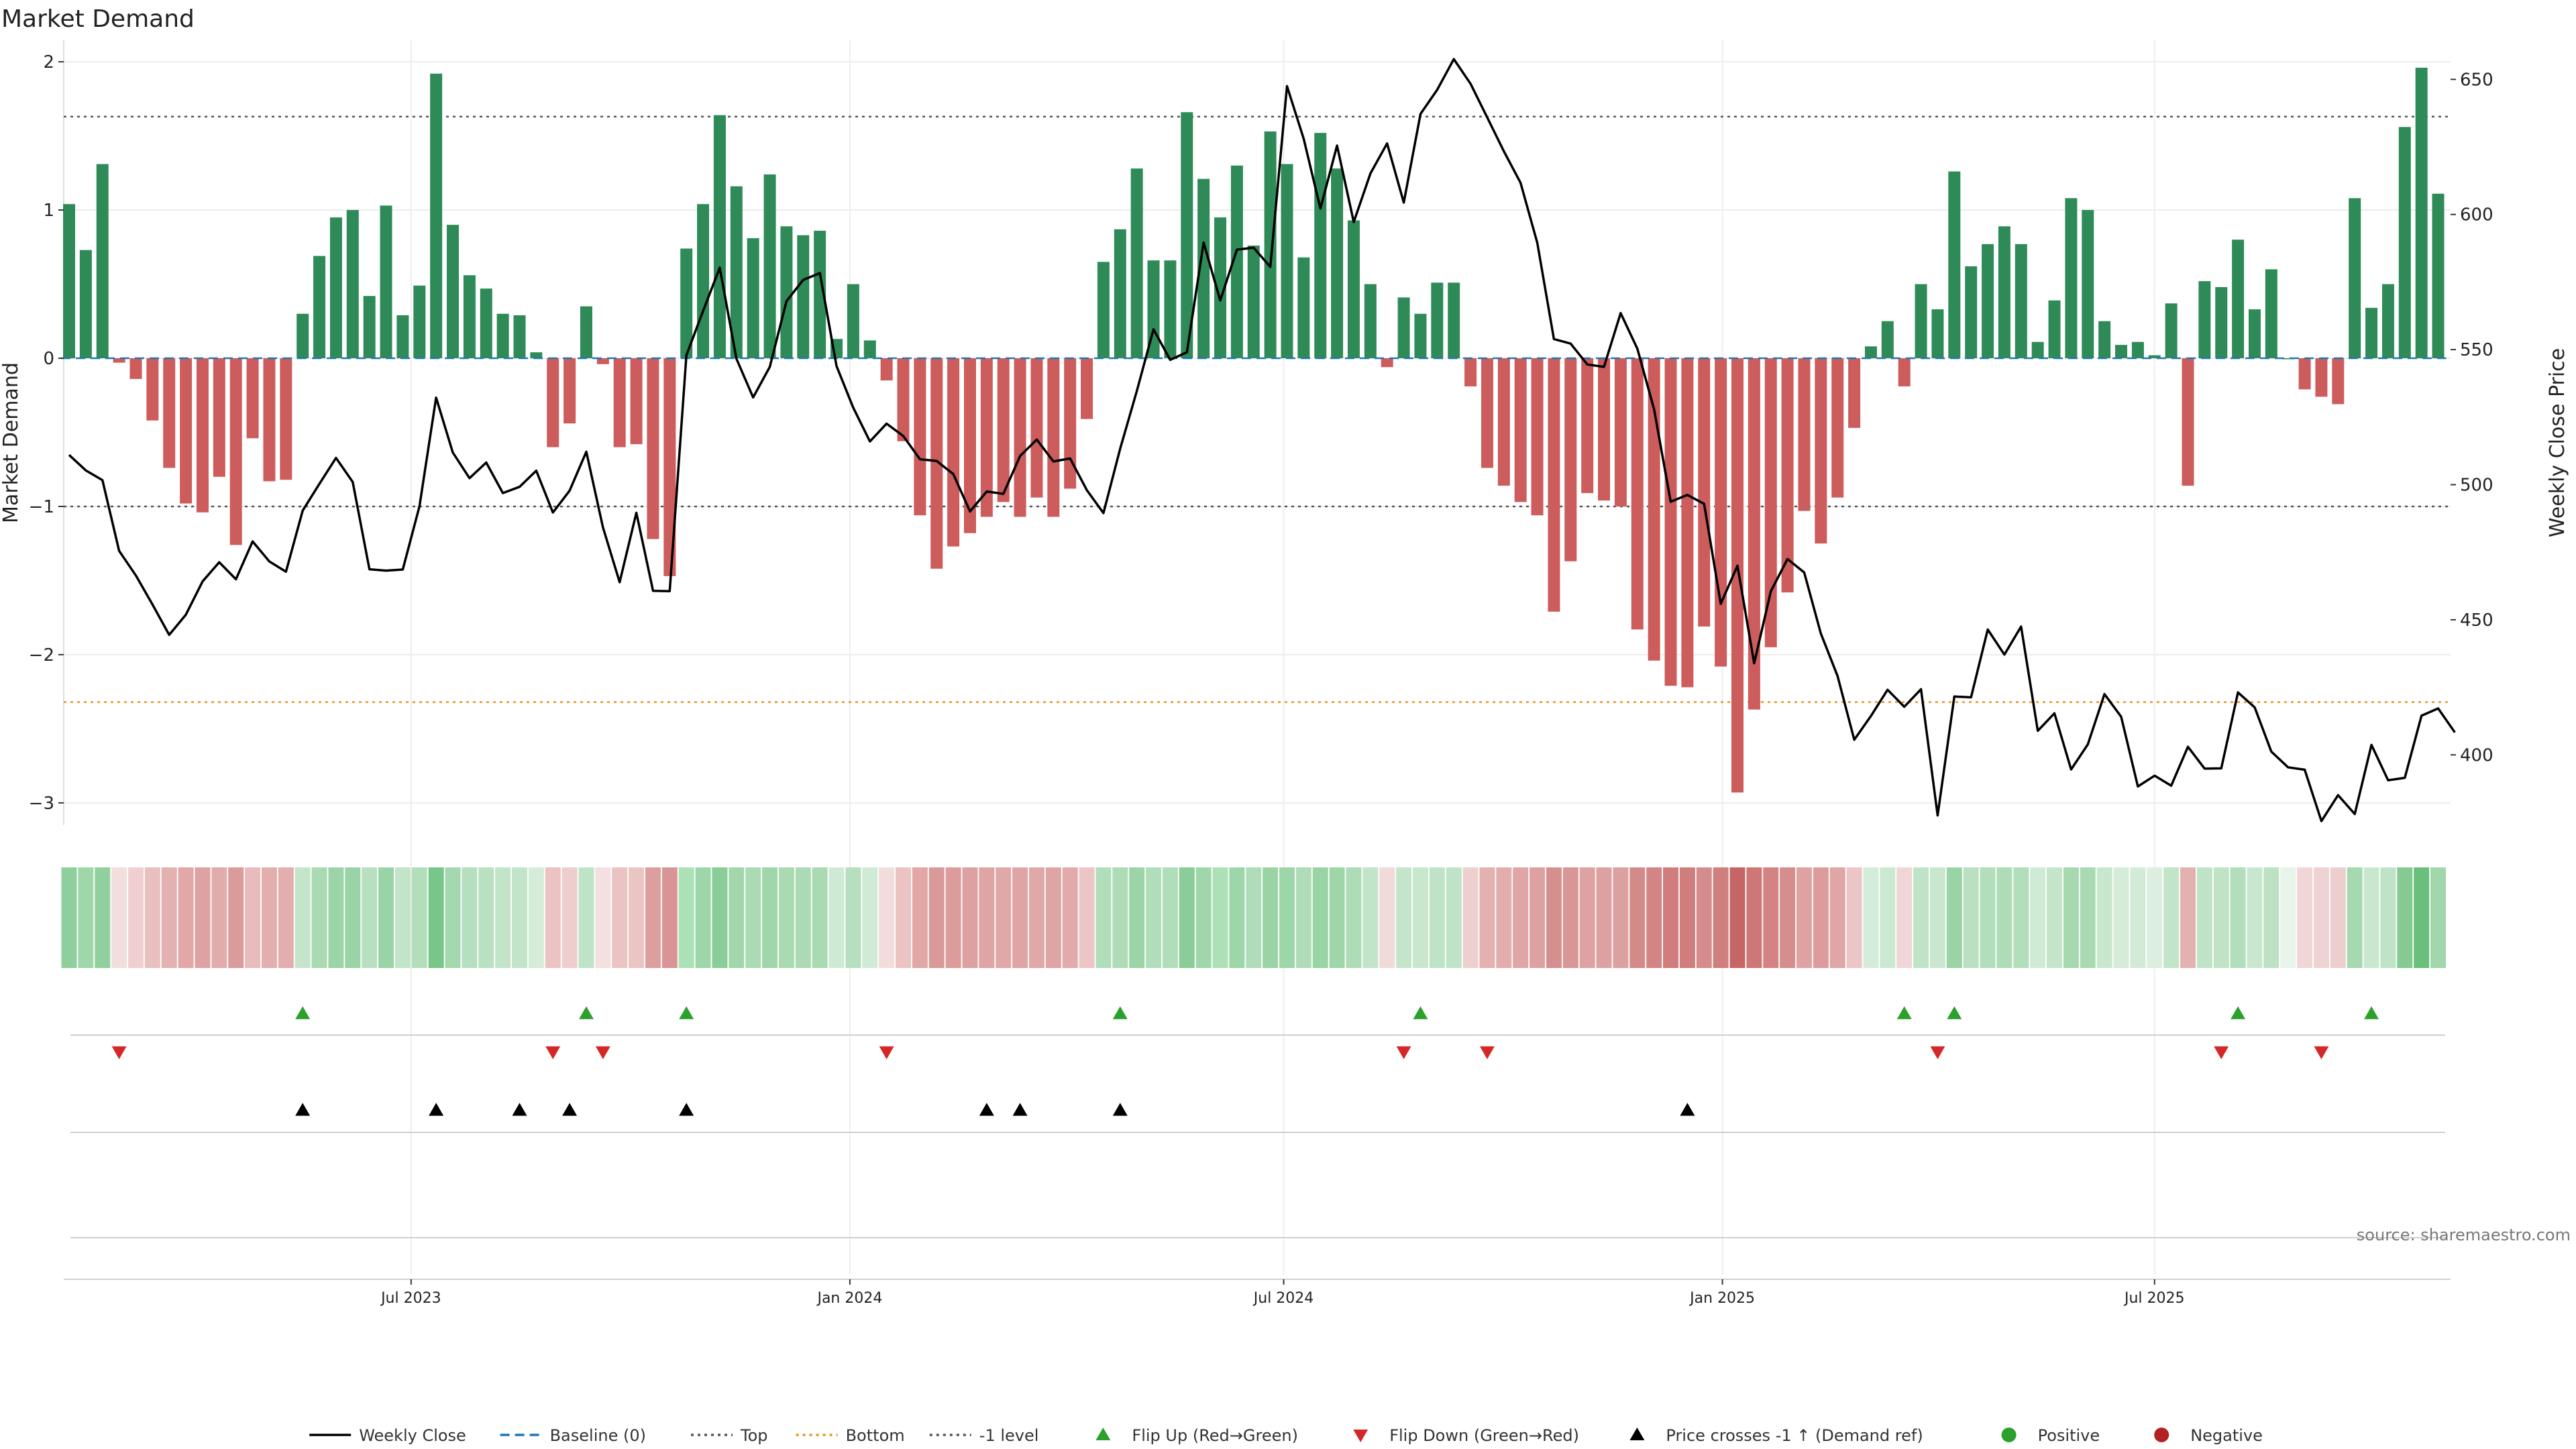 The width and height of the screenshot is (2576, 1449). I want to click on legend-label: Bottom, so click(875, 1435).